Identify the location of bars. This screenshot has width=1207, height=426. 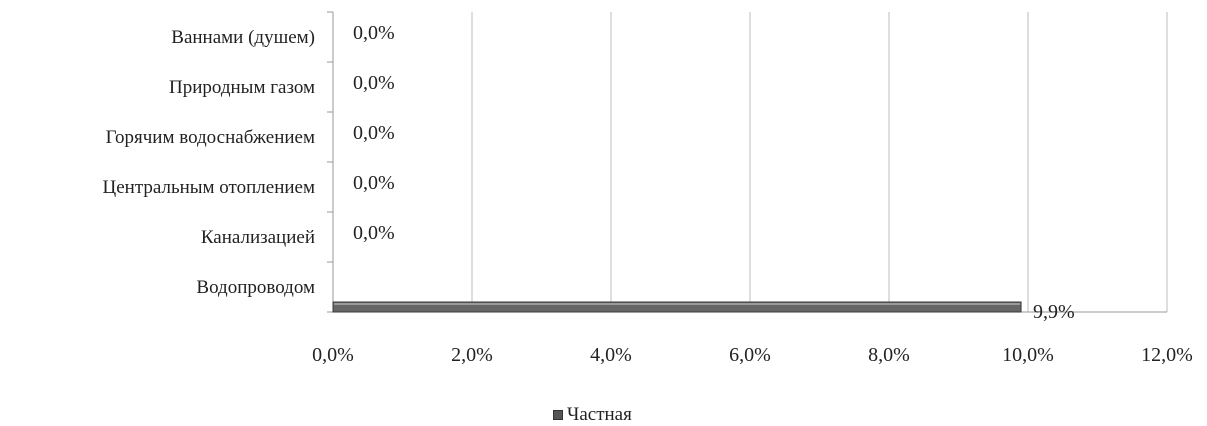
(677, 307).